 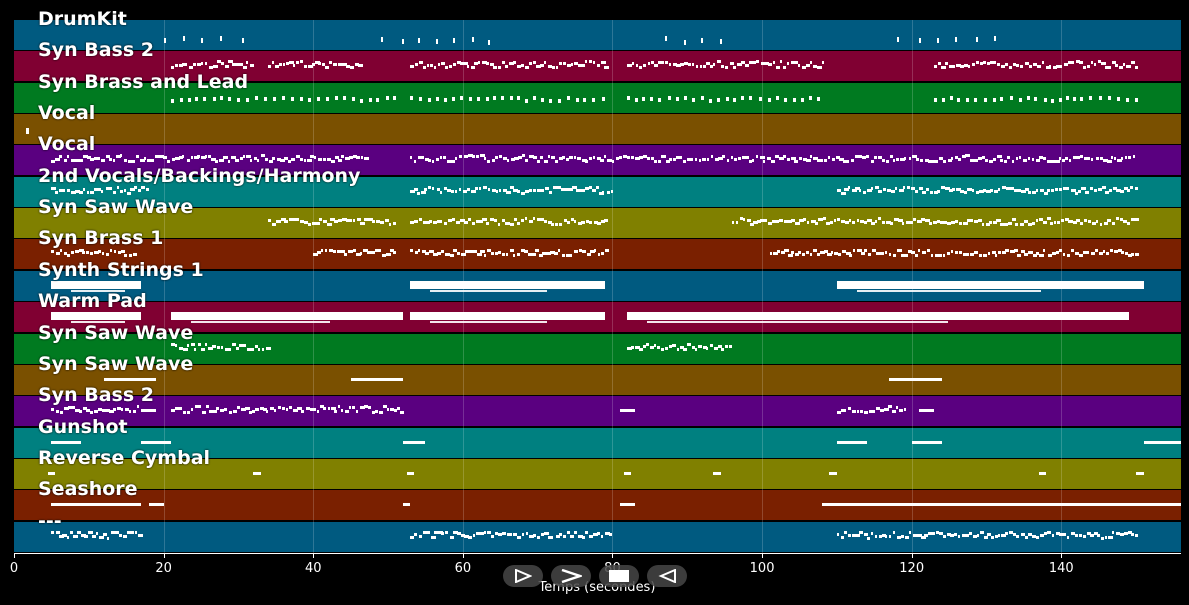 What do you see at coordinates (667, 576) in the screenshot?
I see `back-button` at bounding box center [667, 576].